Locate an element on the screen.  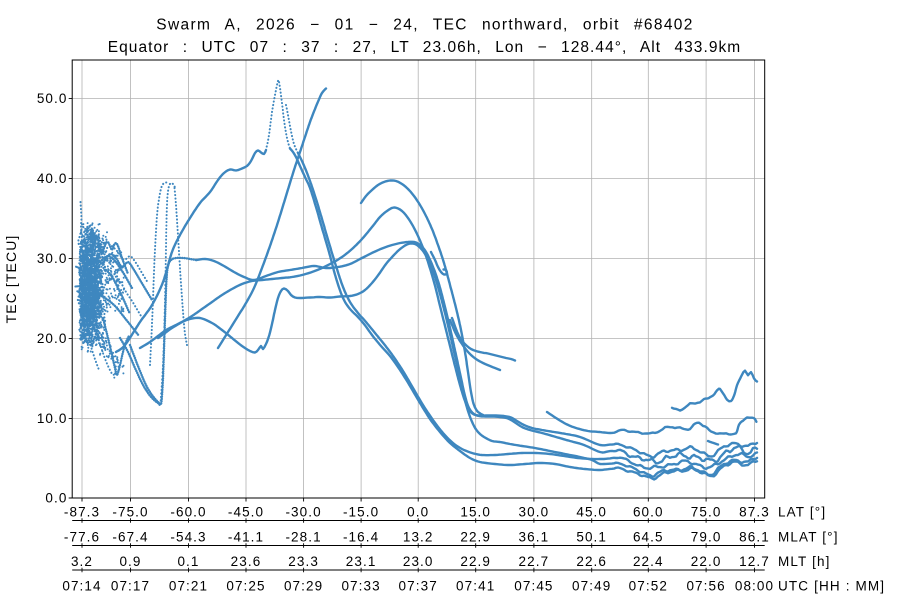
svg-text: -41.1 is located at coordinates (246, 537).